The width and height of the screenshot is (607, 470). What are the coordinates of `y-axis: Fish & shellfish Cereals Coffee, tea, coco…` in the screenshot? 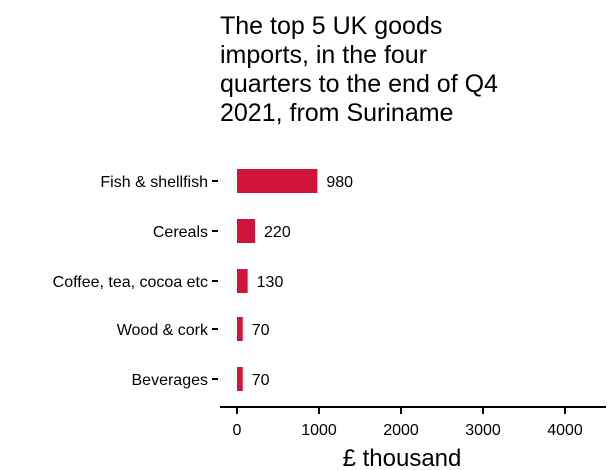 It's located at (135, 281).